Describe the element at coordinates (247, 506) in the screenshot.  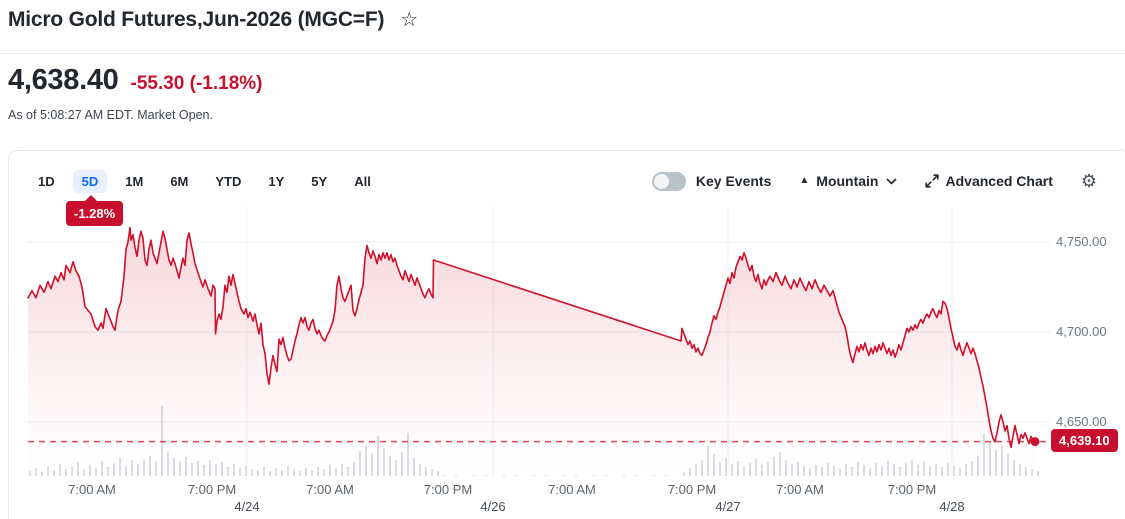
I see `x-date-label: 4/24` at that location.